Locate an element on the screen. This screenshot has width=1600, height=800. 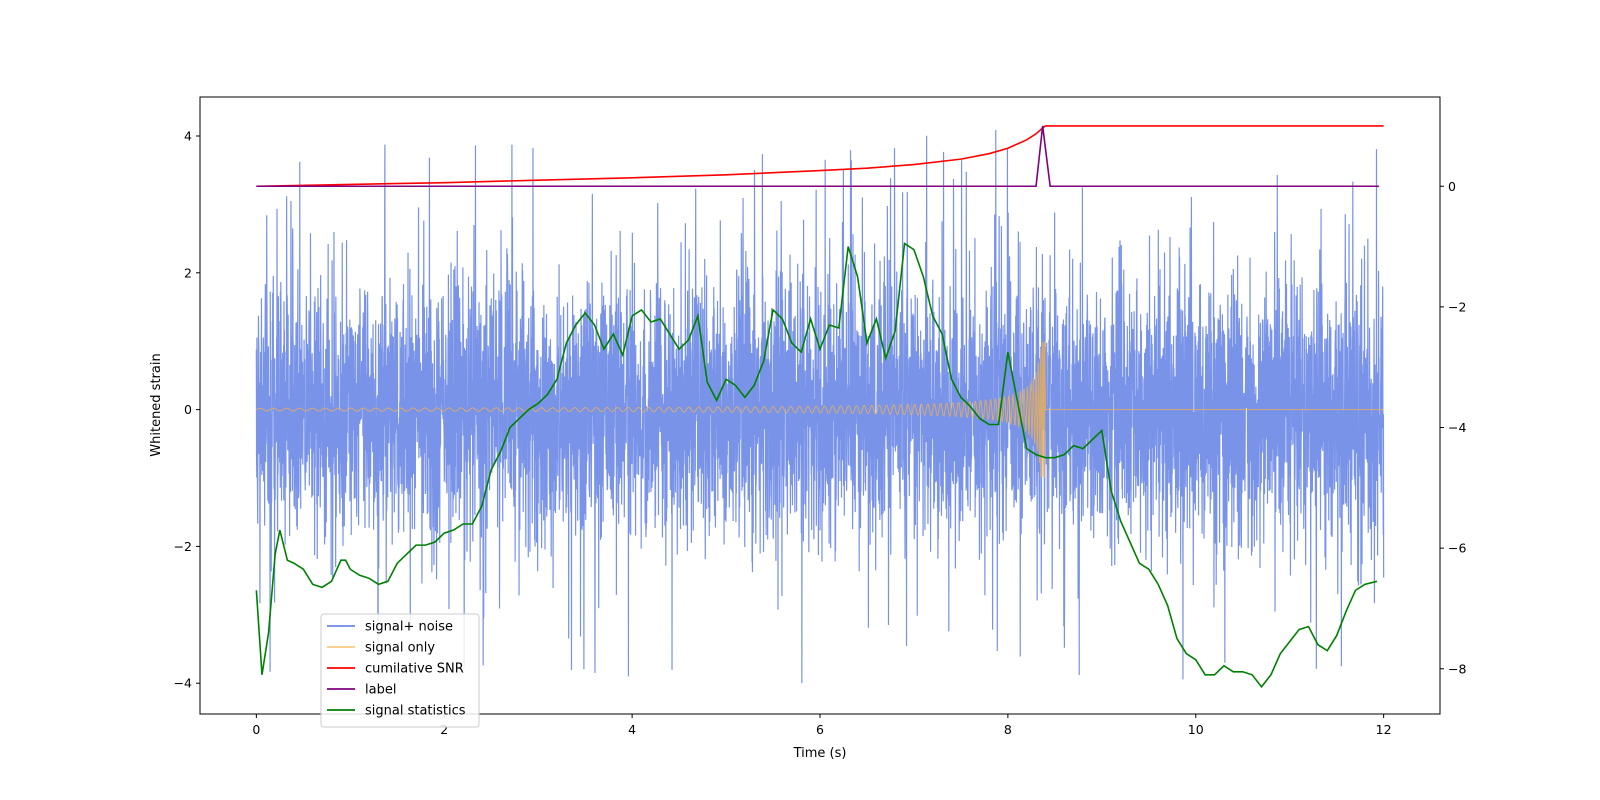
x-tick-label: 0 is located at coordinates (256, 729).